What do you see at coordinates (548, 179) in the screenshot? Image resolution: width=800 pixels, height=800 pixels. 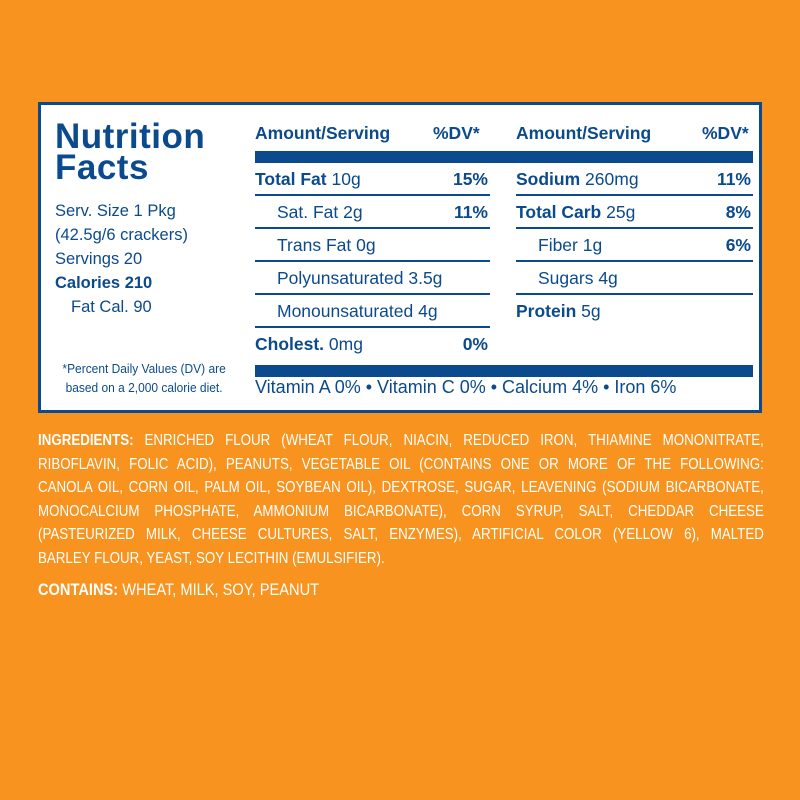 I see `nutrient-name: Sodium` at bounding box center [548, 179].